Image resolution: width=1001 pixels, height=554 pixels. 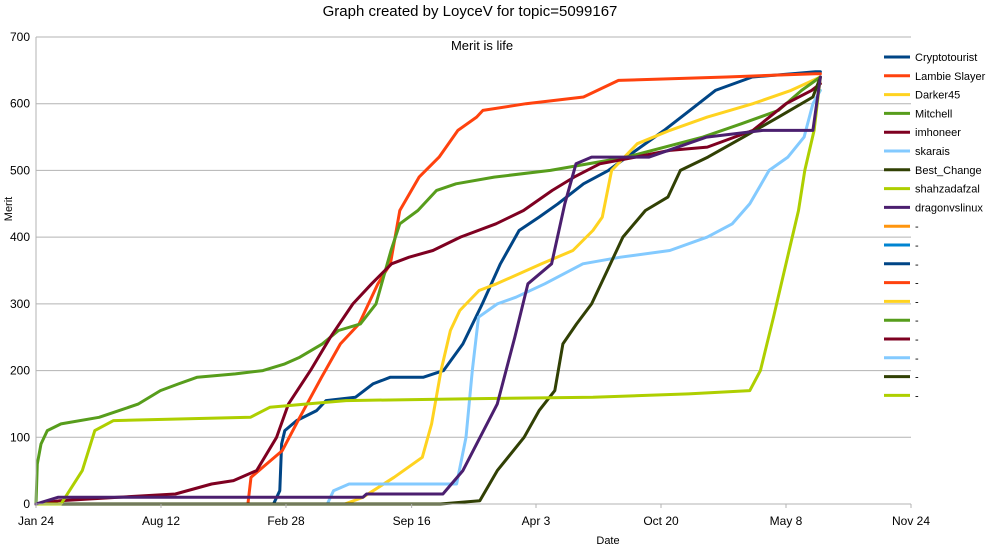 I want to click on x-tick-label: Jan 24, so click(x=36, y=521).